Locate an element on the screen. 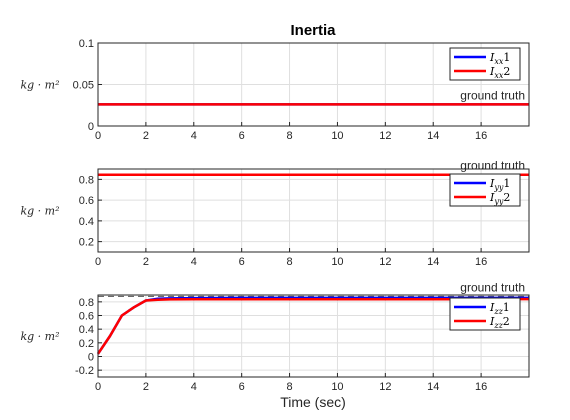 The image size is (570, 420). series-line-i-zz2 is located at coordinates (313, 326).